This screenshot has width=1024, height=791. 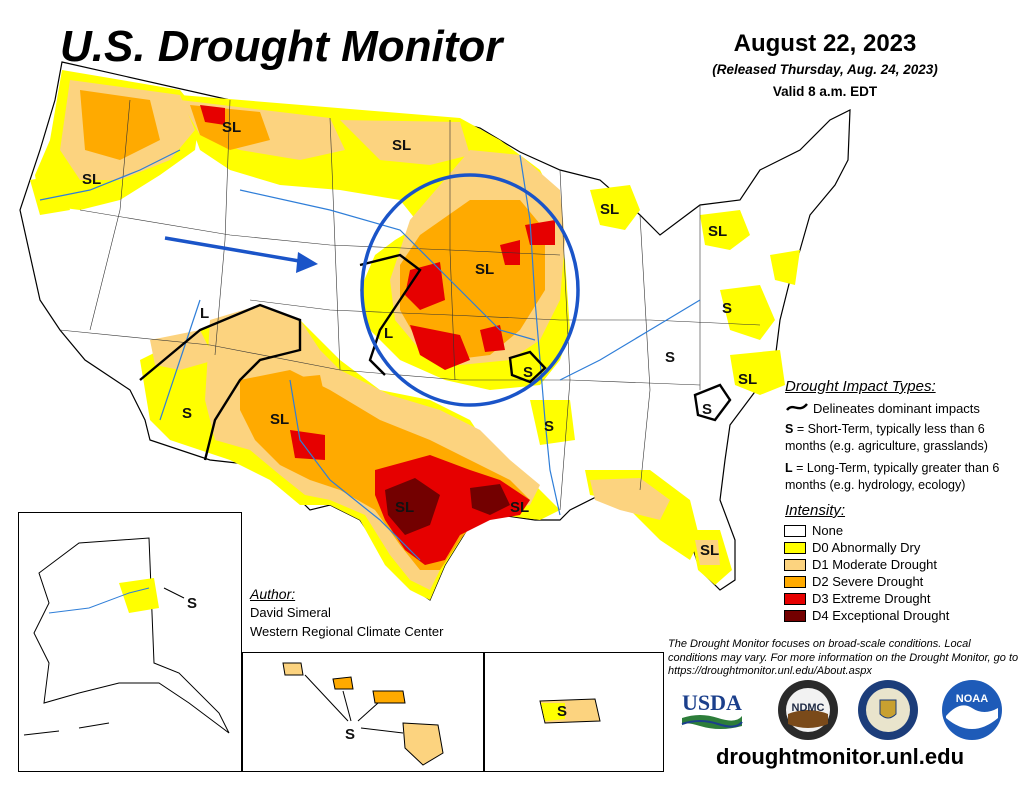 What do you see at coordinates (866, 547) in the screenshot?
I see `legend-label: D0 Abnormally Dry` at bounding box center [866, 547].